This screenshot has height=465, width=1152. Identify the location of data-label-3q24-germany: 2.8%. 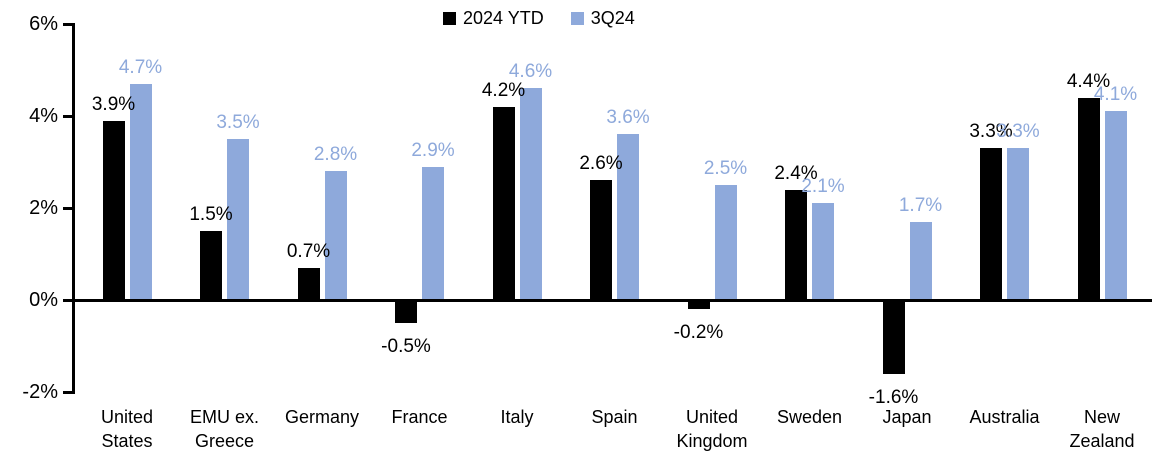
(335, 155).